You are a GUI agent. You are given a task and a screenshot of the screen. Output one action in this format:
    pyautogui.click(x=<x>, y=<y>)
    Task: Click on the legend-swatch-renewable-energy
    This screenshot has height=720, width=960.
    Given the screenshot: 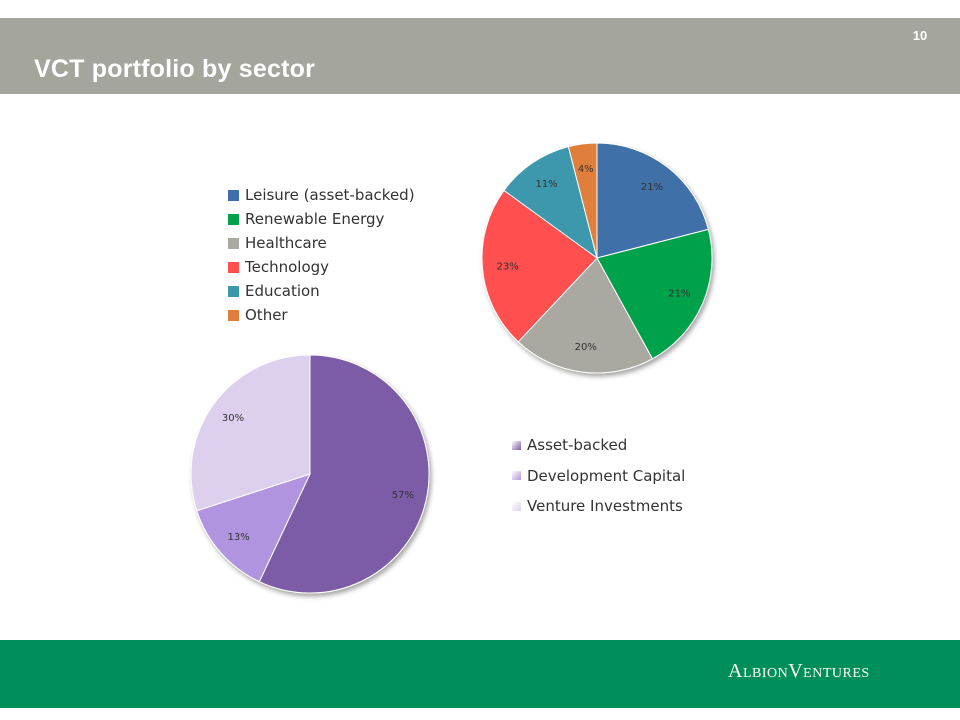 What is the action you would take?
    pyautogui.click(x=233, y=219)
    